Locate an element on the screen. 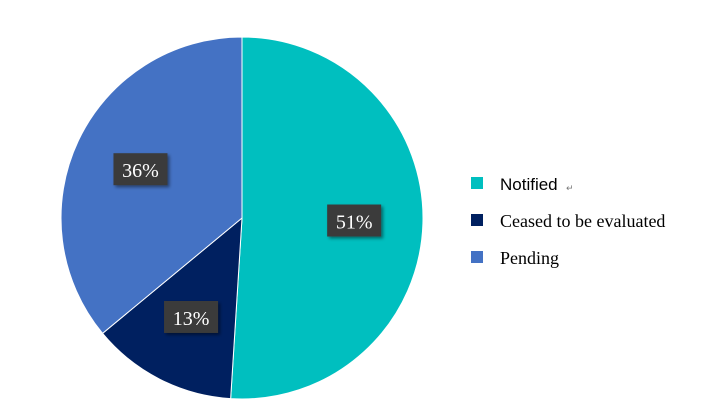 The height and width of the screenshot is (418, 706). legend-label: Ceased to be evaluated is located at coordinates (582, 221).